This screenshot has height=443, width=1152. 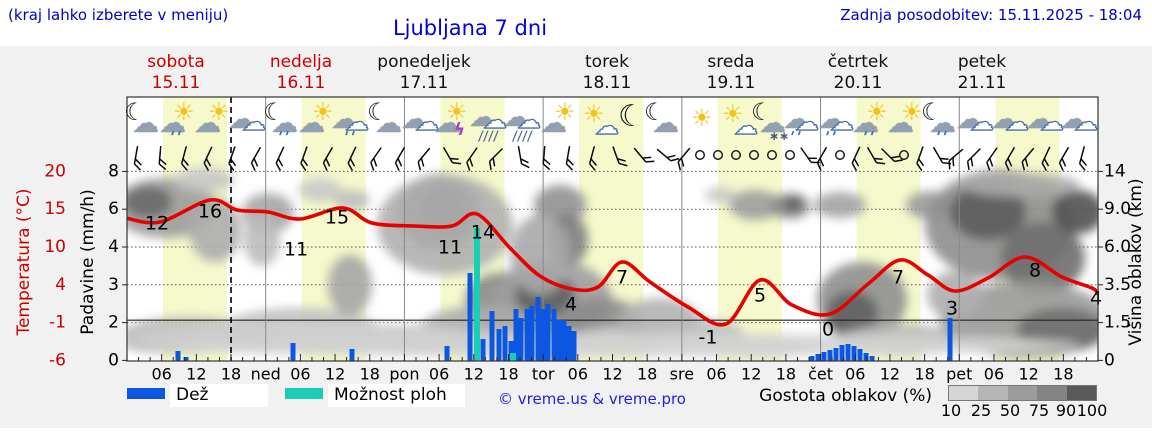 What do you see at coordinates (470, 28) in the screenshot?
I see `page-title: Ljubljana 7 dni` at bounding box center [470, 28].